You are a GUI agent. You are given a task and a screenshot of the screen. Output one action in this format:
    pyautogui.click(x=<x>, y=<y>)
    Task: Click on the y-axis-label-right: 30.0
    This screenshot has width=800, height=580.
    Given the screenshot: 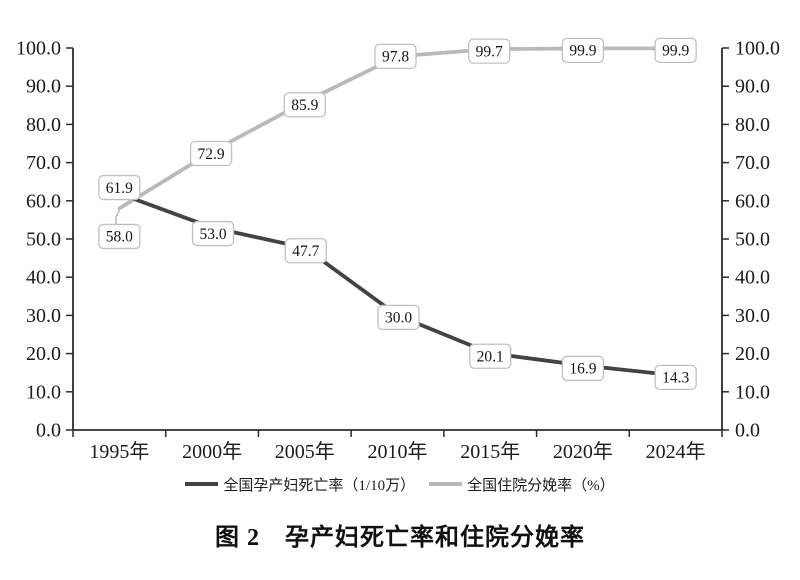 What is the action you would take?
    pyautogui.click(x=752, y=316)
    